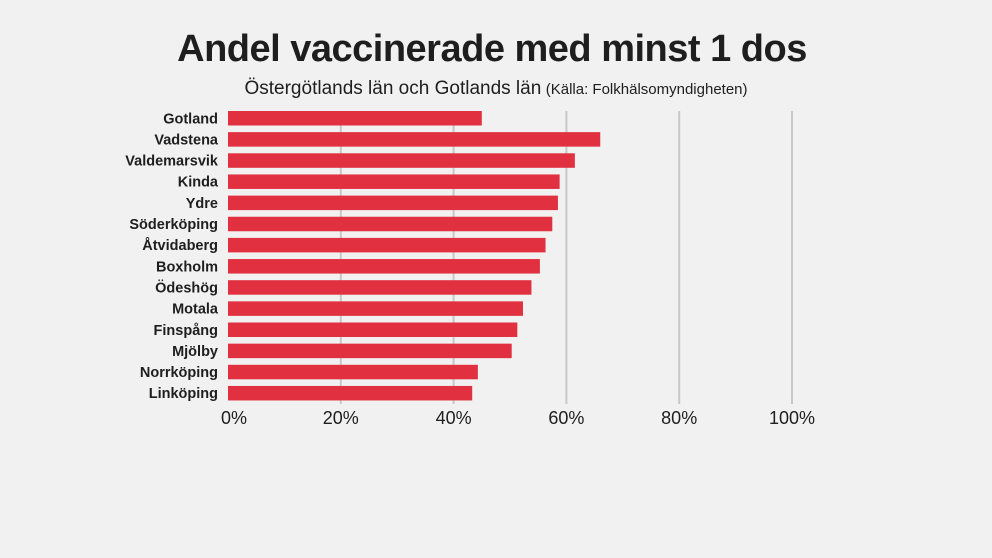 The height and width of the screenshot is (558, 992). Describe the element at coordinates (566, 418) in the screenshot. I see `x-tick-label: 60%` at that location.